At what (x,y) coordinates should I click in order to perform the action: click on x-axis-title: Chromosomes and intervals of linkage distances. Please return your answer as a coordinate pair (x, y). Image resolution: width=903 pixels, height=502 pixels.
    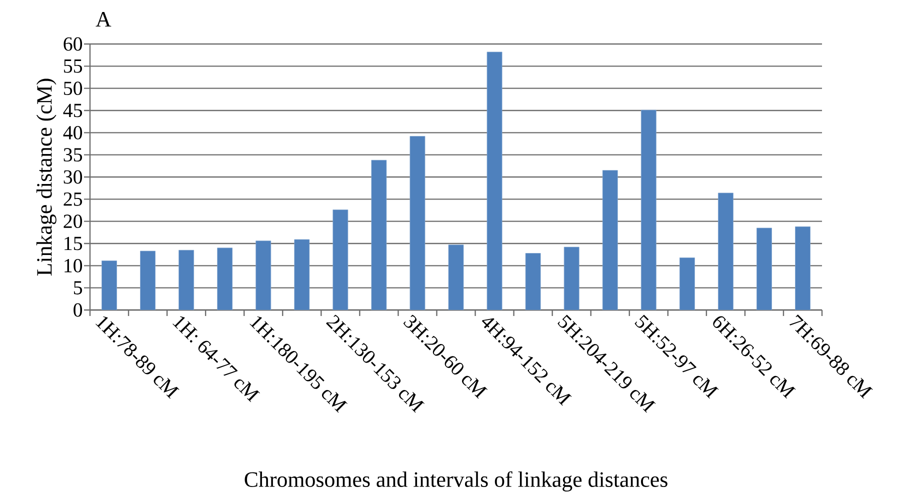
    Looking at the image, I should click on (456, 481).